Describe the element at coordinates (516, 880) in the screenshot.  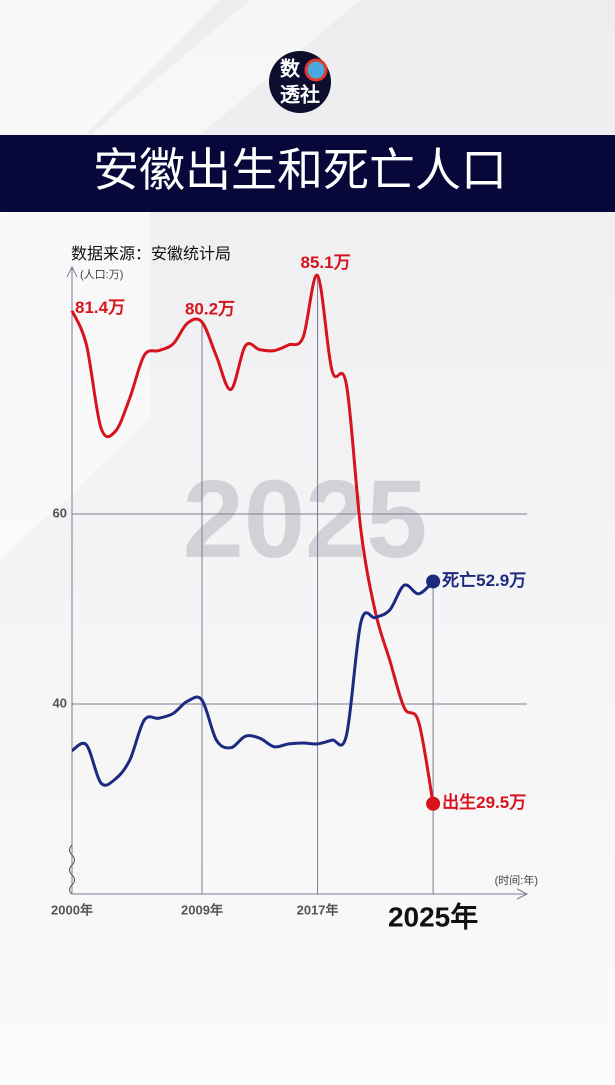
I see `x-axis-label: (时间:年)` at that location.